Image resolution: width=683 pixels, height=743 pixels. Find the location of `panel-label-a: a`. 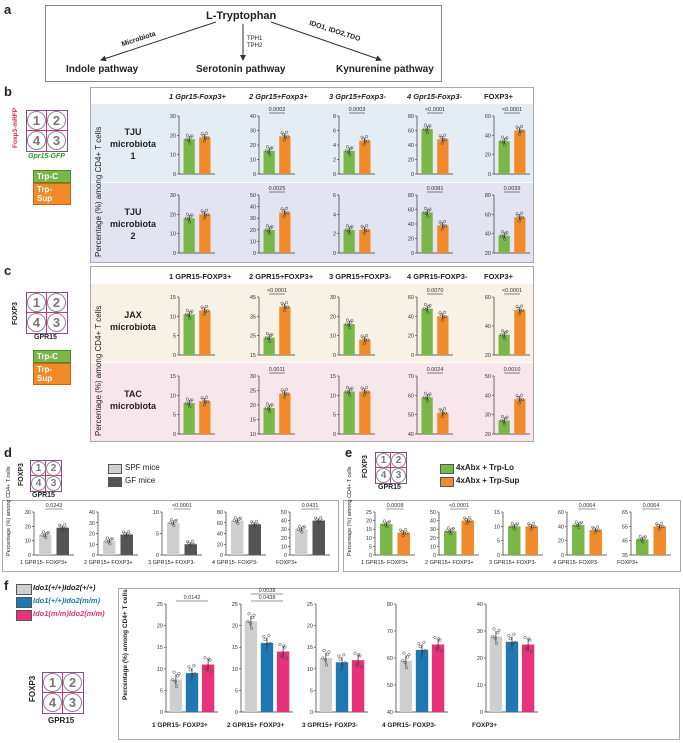

panel-label-a: a is located at coordinates (8, 9).